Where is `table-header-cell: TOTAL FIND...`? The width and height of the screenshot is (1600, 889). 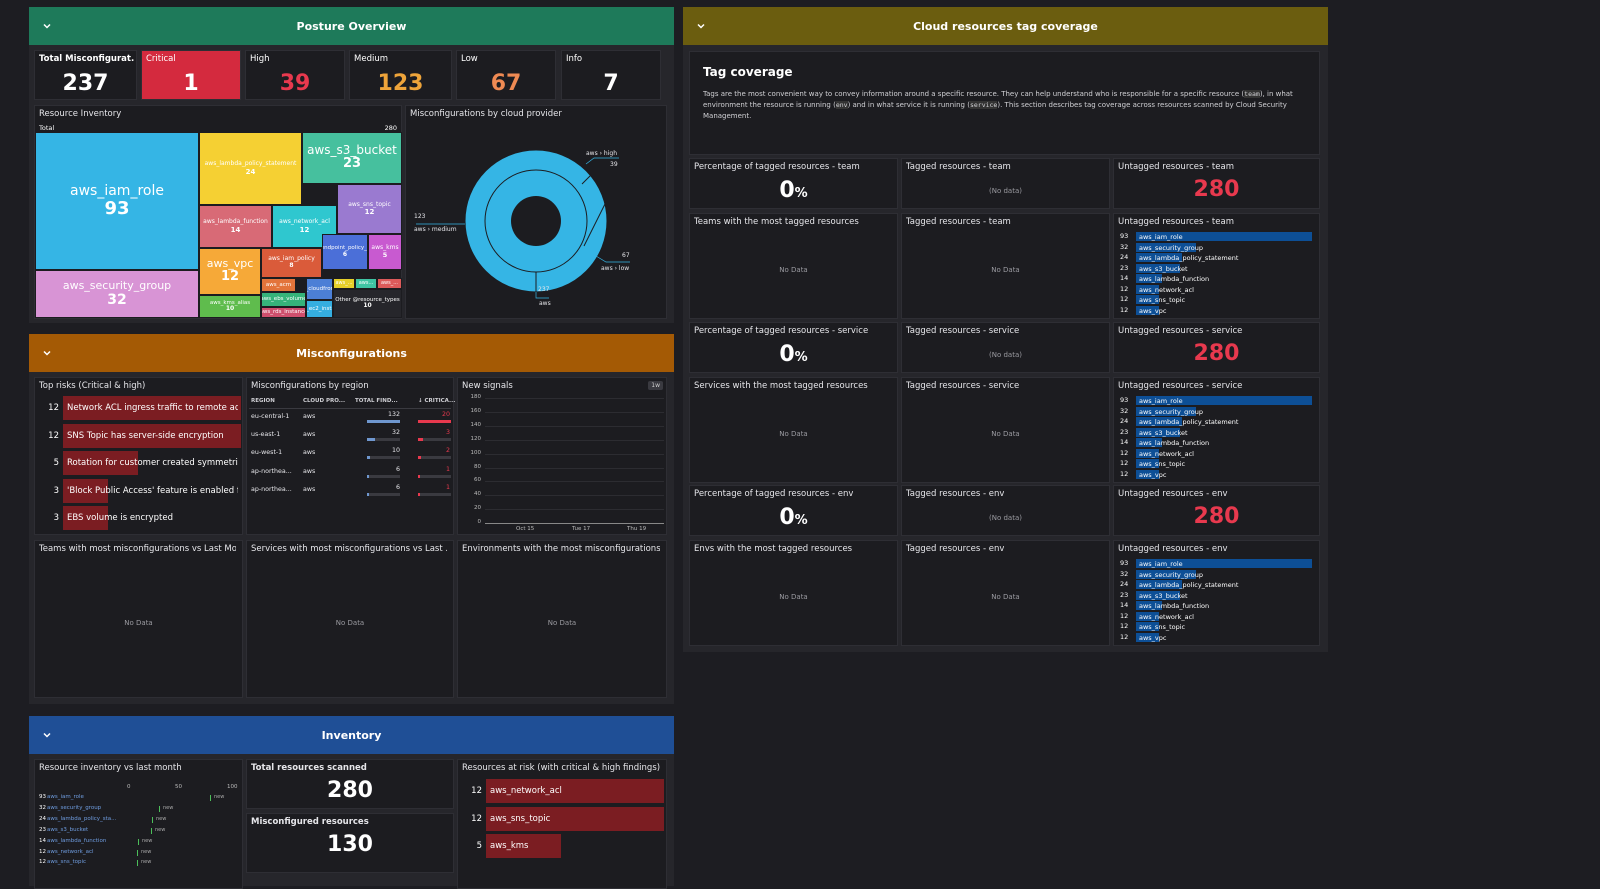 table-header-cell: TOTAL FIND... is located at coordinates (376, 401).